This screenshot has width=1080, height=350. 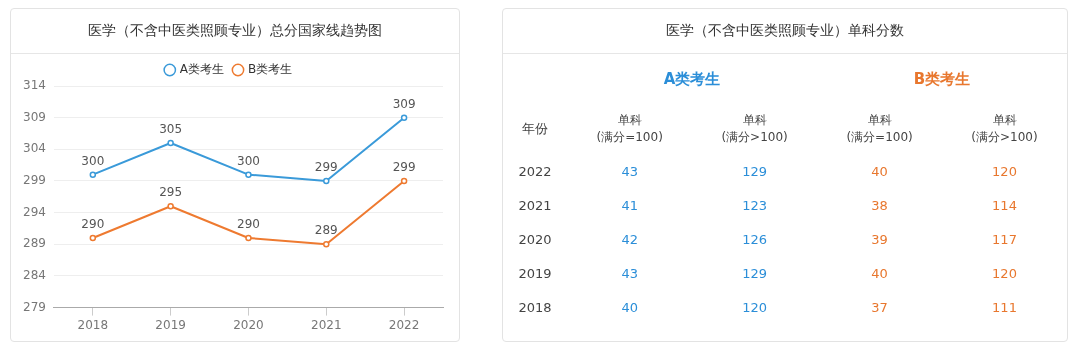 I want to click on y-tick-label: 314, so click(x=34, y=85).